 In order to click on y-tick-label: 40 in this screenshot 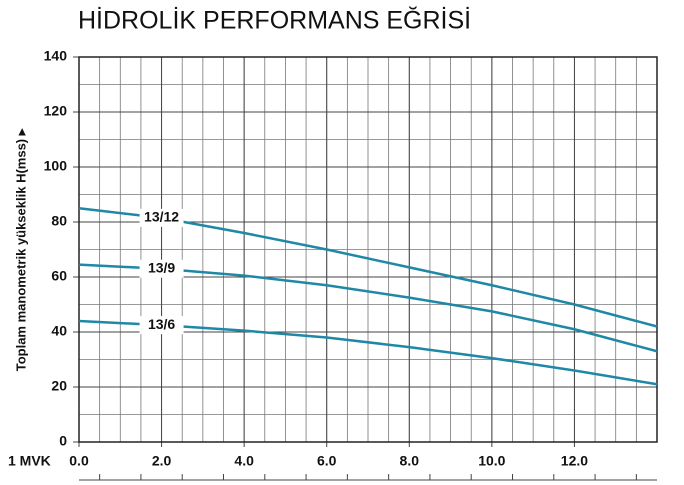, I will do `click(59, 331)`.